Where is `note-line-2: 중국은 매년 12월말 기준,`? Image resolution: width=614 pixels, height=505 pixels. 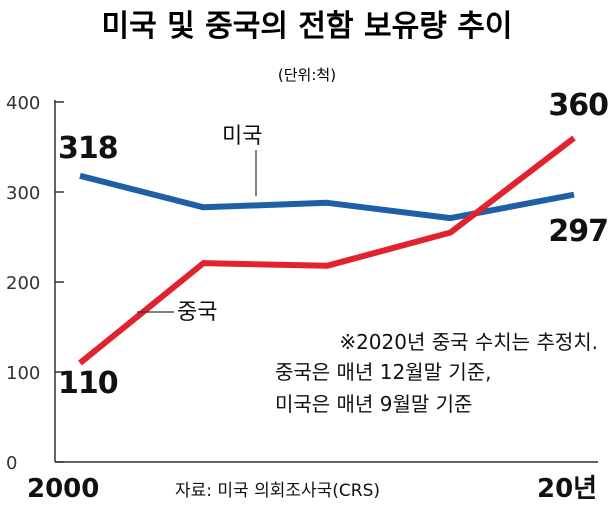
note-line-2: 중국은 매년 12월말 기준, is located at coordinates (383, 372).